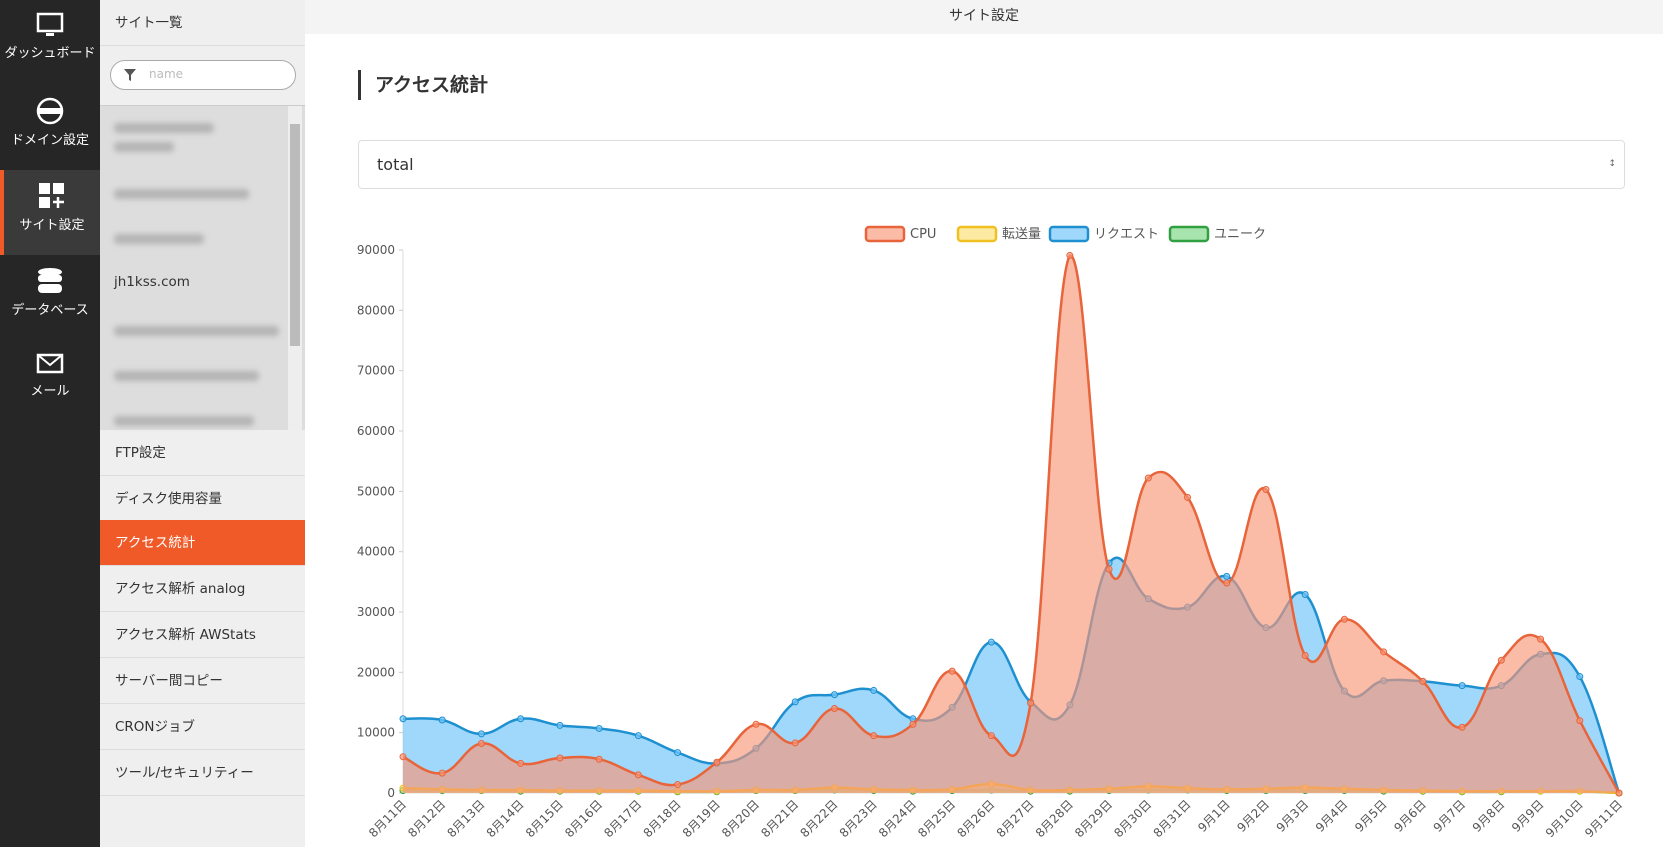  I want to click on x-tick-label: 9月11日, so click(1603, 818).